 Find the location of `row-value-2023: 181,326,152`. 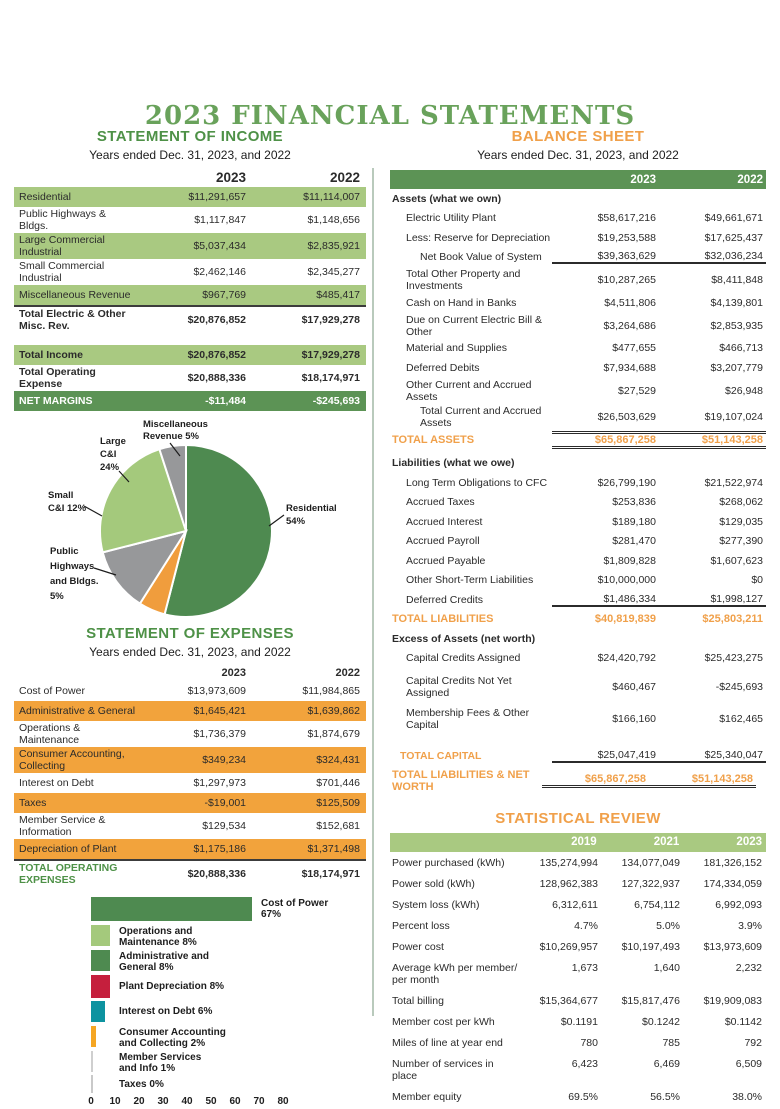

row-value-2023: 181,326,152 is located at coordinates (732, 862).